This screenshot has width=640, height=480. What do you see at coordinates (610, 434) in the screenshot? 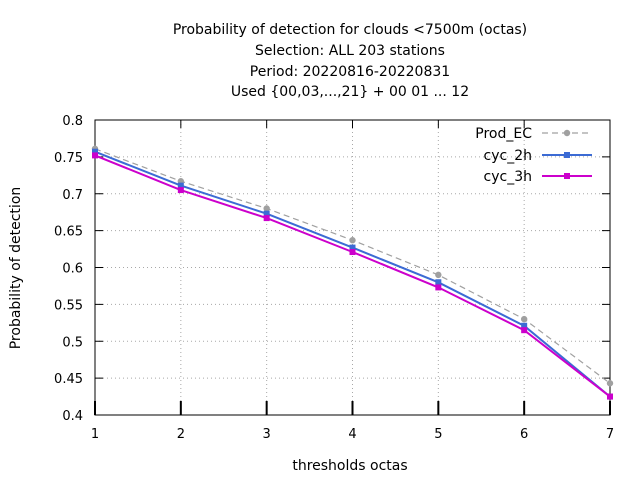
I see `x-tick-label: 7` at bounding box center [610, 434].